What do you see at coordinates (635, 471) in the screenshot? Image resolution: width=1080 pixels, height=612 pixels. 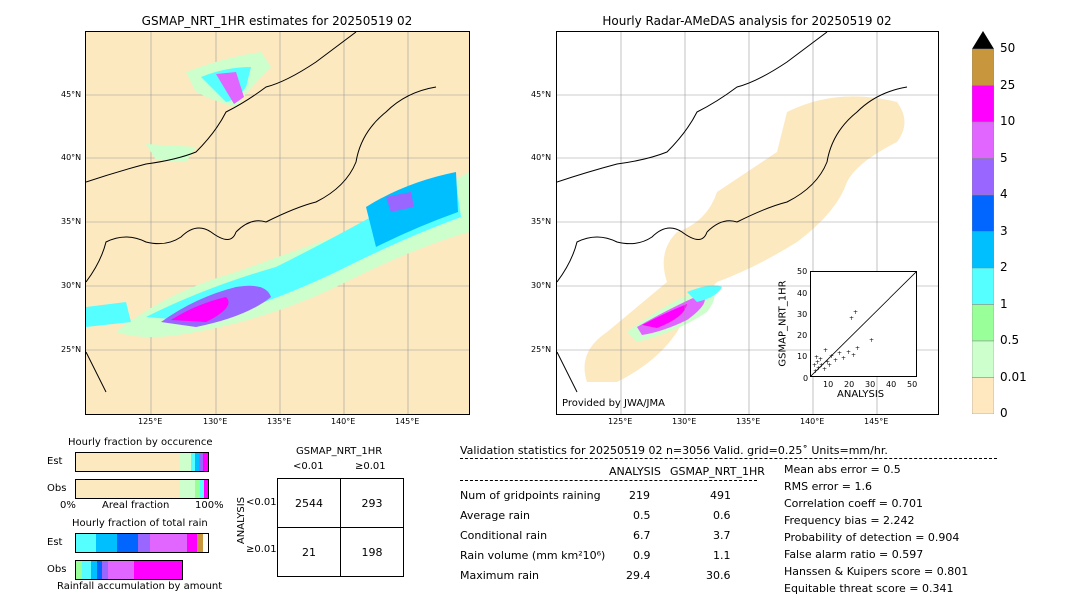 I see `validation-col-a: ANALYSIS` at bounding box center [635, 471].